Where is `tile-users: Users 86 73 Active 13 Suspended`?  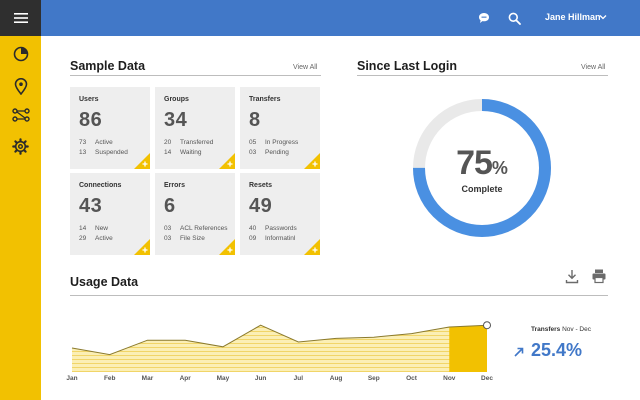 tile-users: Users 86 73 Active 13 Suspended is located at coordinates (110, 128).